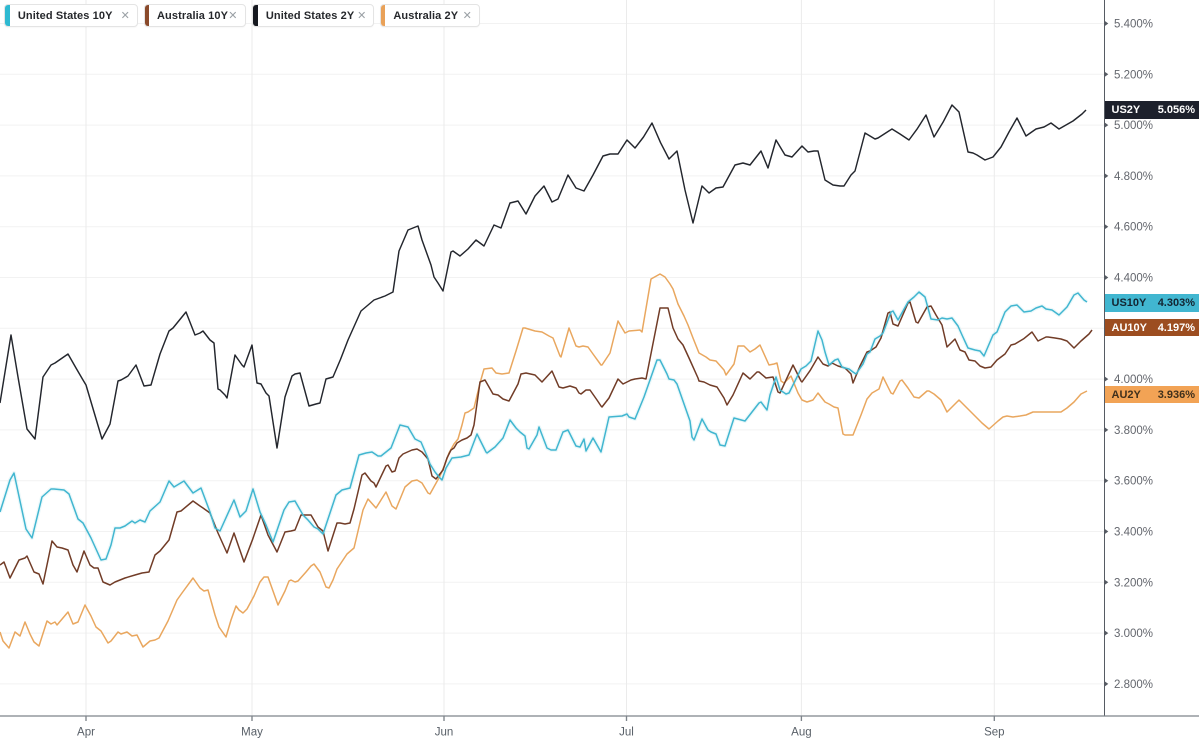  What do you see at coordinates (994, 733) in the screenshot?
I see `svg-text: Sep` at bounding box center [994, 733].